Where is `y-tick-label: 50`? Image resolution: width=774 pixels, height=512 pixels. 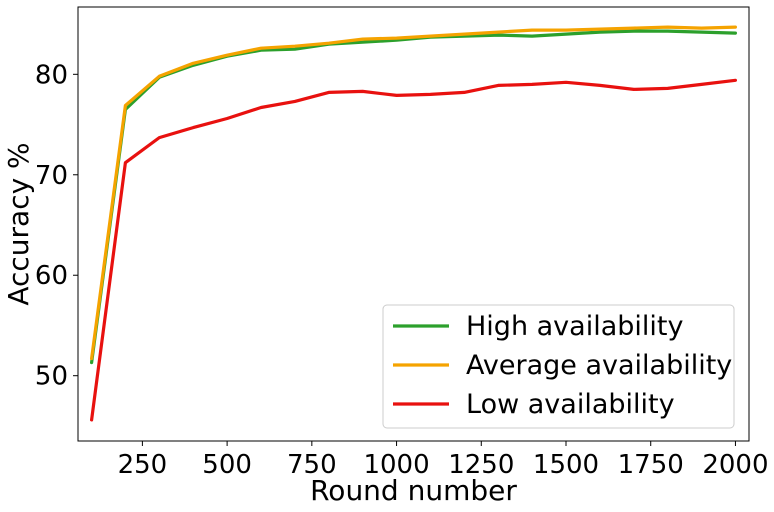 y-tick-label: 50 is located at coordinates (51, 377).